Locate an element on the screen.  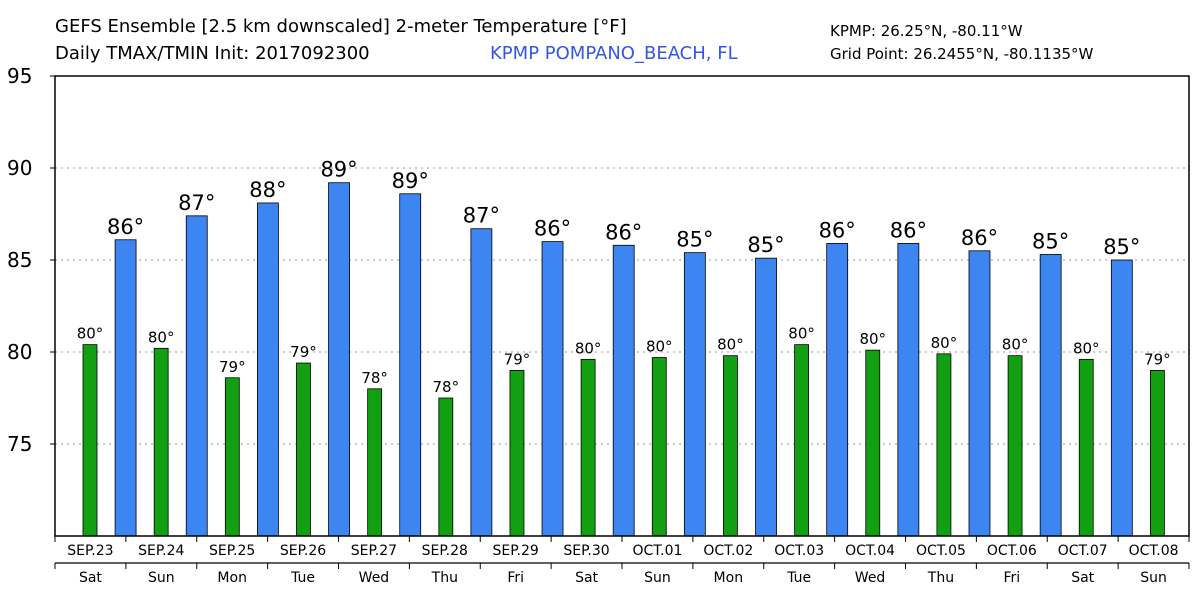
y-tick-label: 80 is located at coordinates (19, 352).